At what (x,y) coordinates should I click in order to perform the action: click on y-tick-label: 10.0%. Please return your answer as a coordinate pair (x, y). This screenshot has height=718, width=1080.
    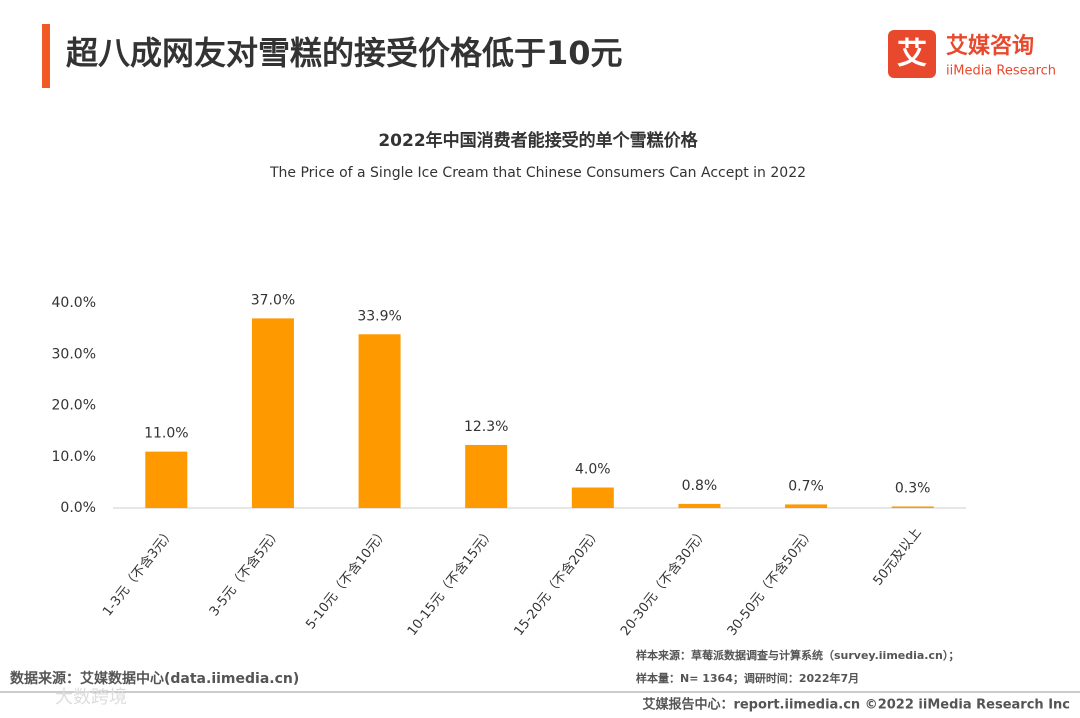
    Looking at the image, I should click on (74, 457).